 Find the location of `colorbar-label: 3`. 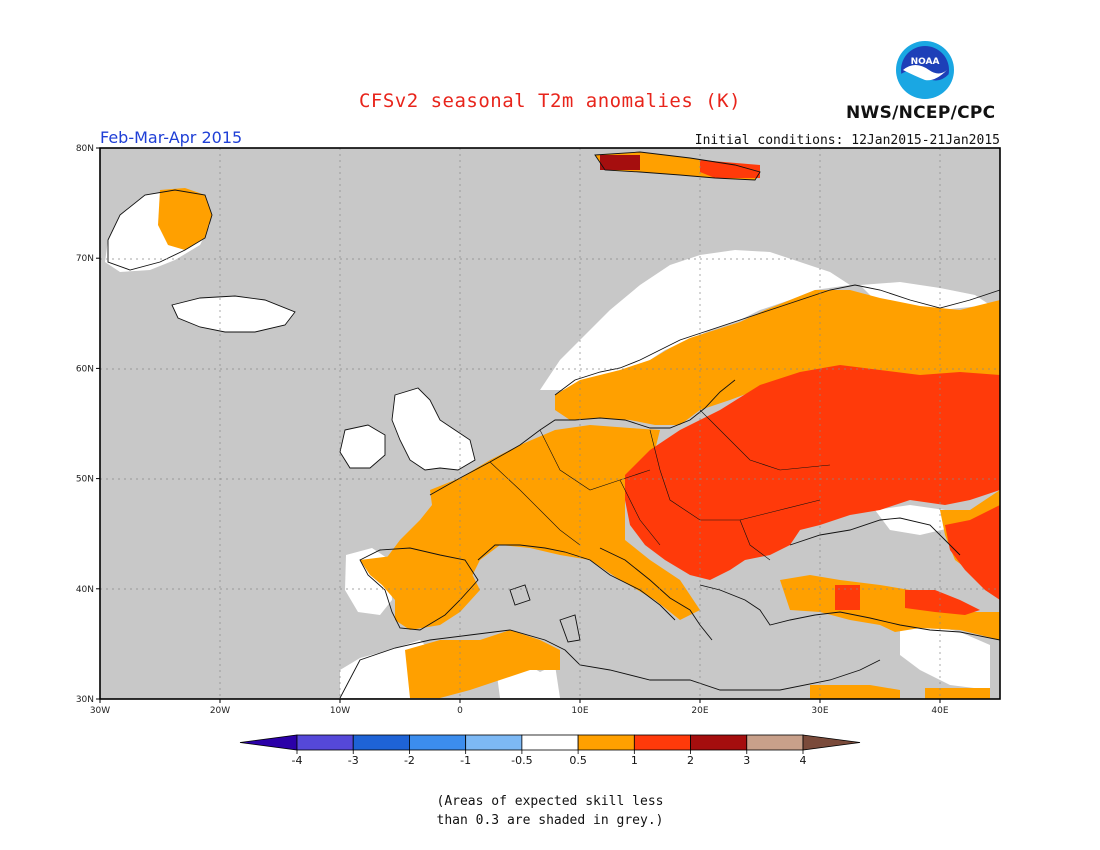

colorbar-label: 3 is located at coordinates (746, 760).